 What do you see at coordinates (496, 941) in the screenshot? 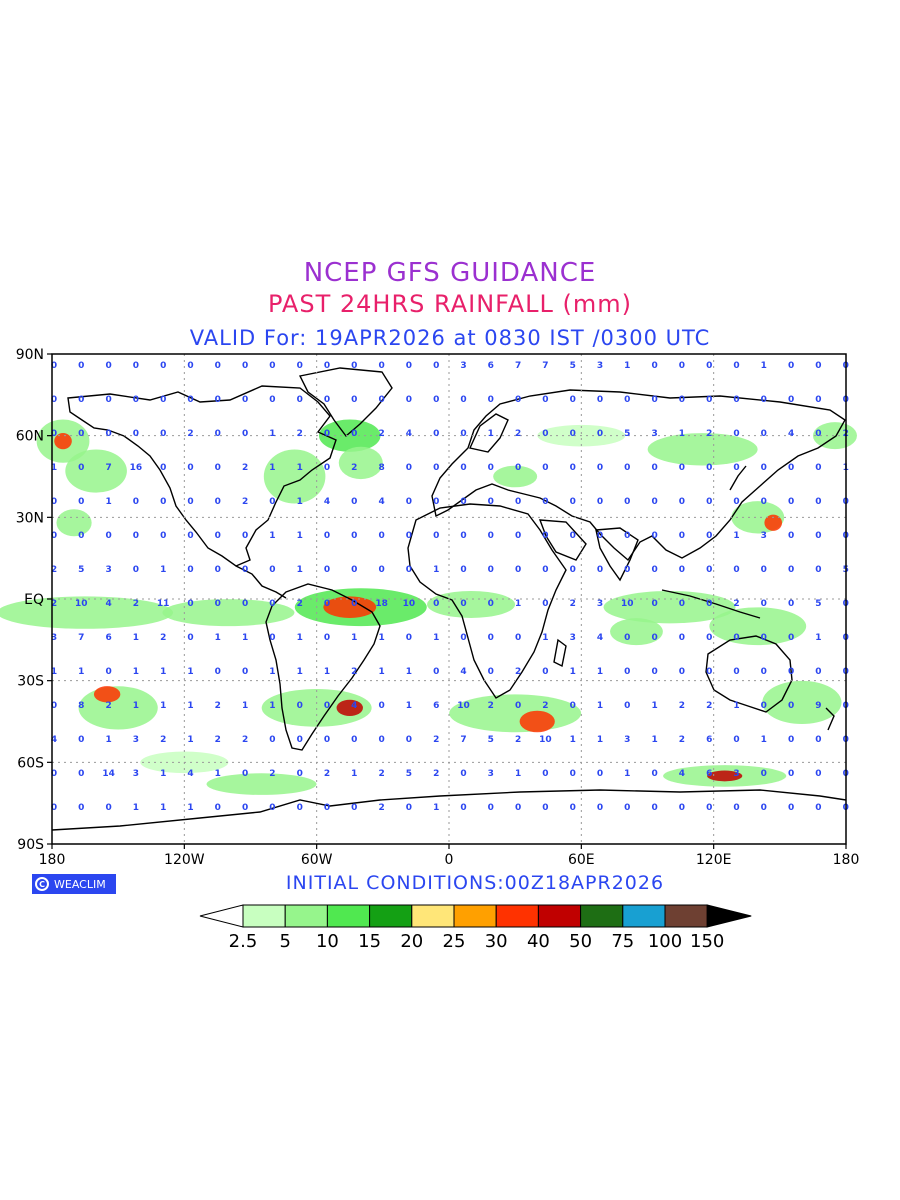
I see `legend-label: 30` at bounding box center [496, 941].